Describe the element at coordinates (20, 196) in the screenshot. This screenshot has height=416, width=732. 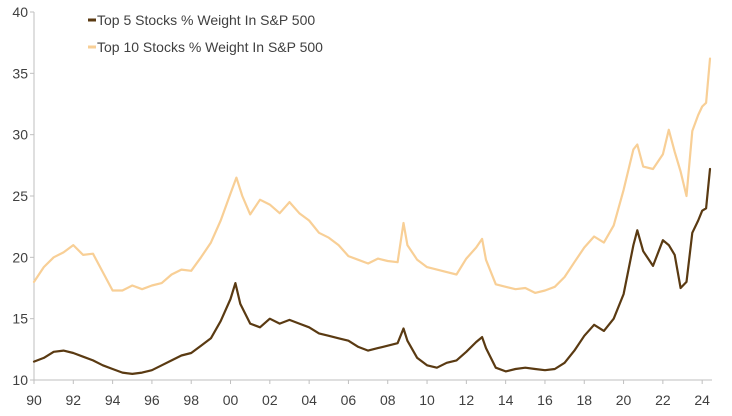
I see `y-tick-label: 25` at that location.